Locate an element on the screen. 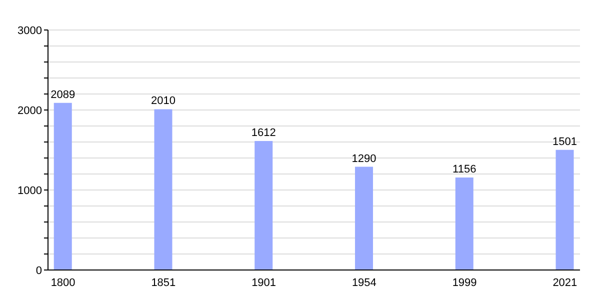 The width and height of the screenshot is (600, 300). x-tick-label: 1999 is located at coordinates (464, 282).